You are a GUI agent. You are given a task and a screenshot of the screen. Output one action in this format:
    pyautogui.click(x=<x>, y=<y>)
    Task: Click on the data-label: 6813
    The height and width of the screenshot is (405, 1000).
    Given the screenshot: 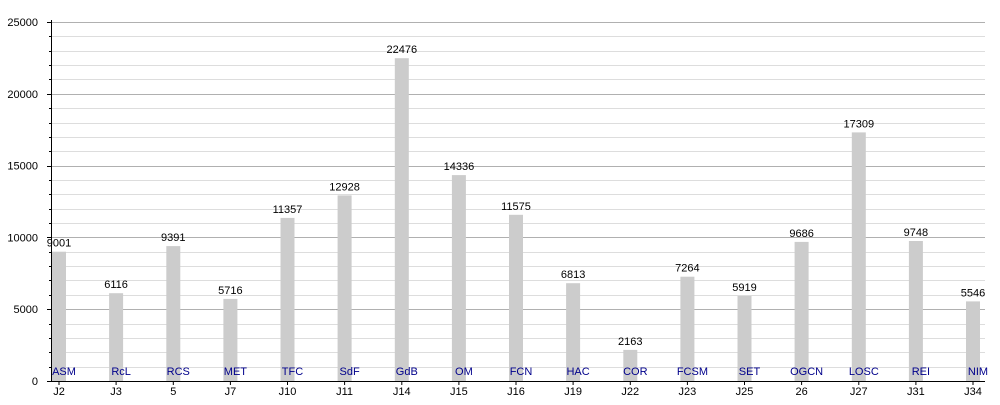 What is the action you would take?
    pyautogui.click(x=573, y=275)
    